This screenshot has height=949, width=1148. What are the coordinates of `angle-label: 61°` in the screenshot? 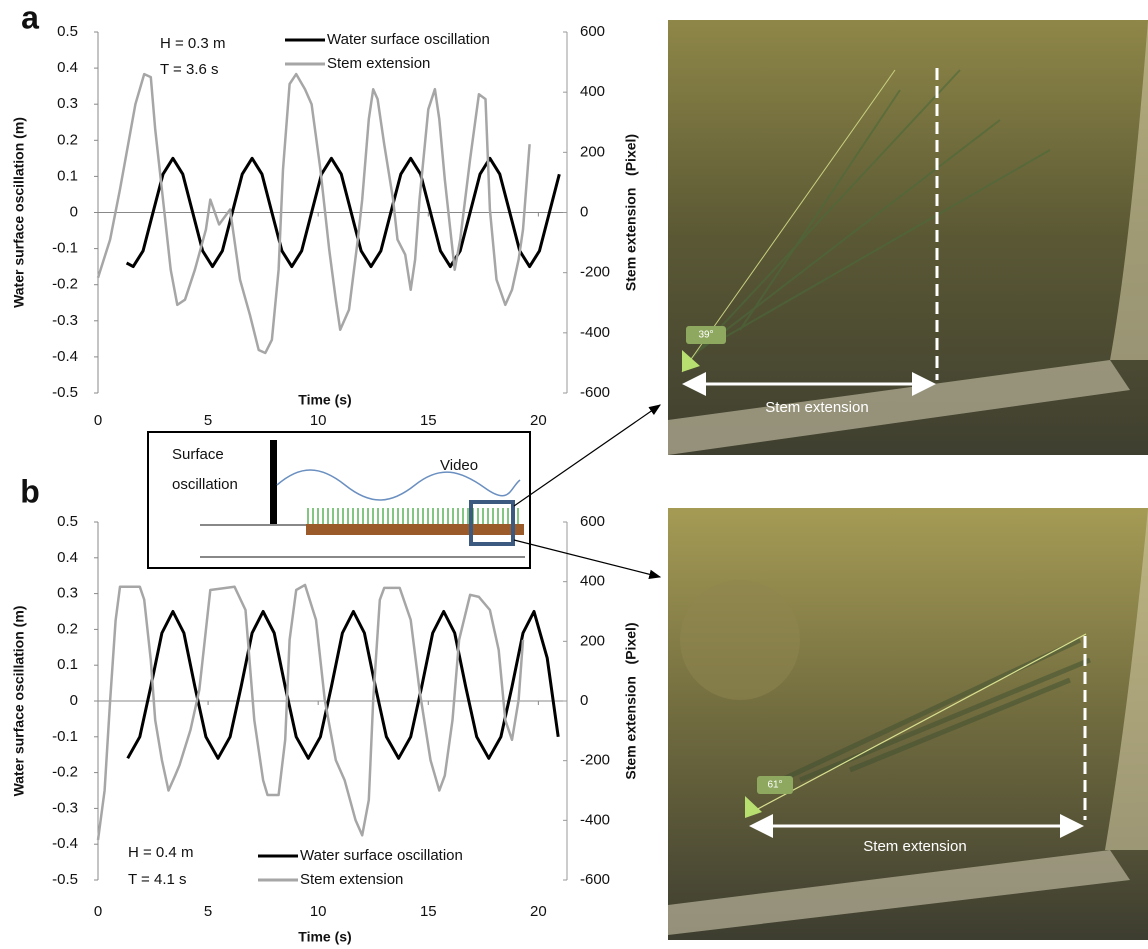 It's located at (774, 785).